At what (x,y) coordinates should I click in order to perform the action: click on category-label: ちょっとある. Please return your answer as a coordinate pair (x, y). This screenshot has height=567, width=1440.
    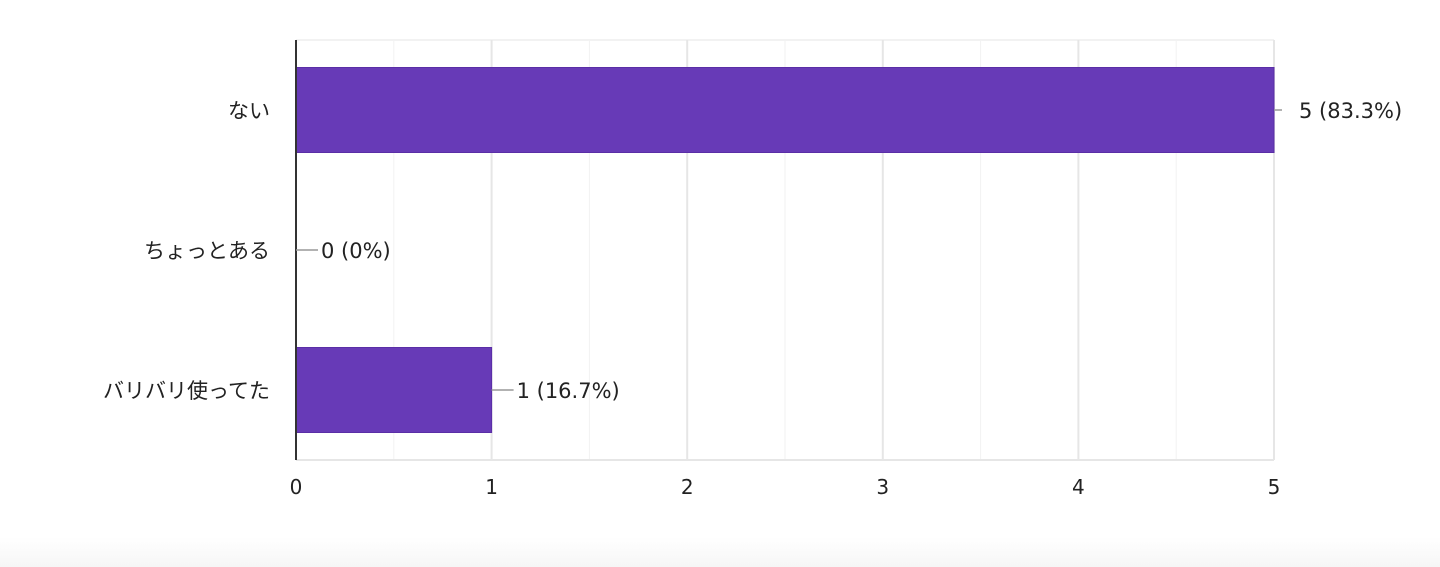
    Looking at the image, I should click on (207, 251).